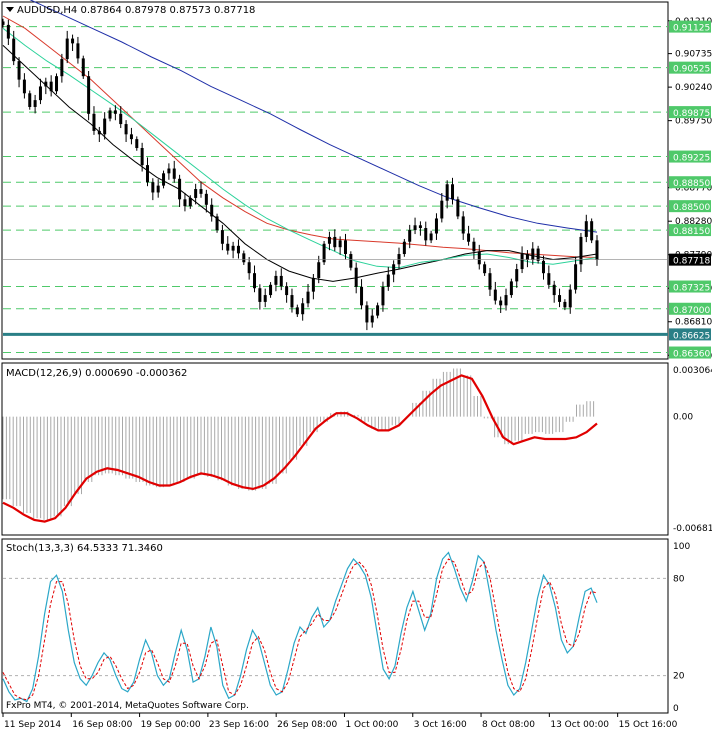 The width and height of the screenshot is (712, 732). What do you see at coordinates (681, 628) in the screenshot?
I see `stoch-axis: 100 80 20 0` at bounding box center [681, 628].